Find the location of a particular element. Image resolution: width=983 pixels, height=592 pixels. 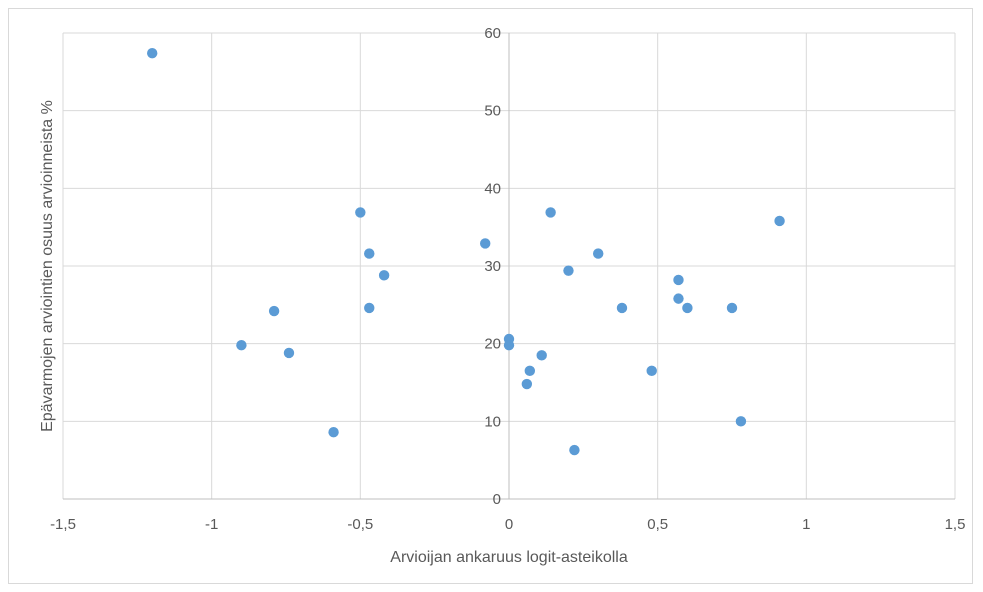

x-axis-title: Arvioijan ankaruus logit-asteikolla is located at coordinates (509, 557).